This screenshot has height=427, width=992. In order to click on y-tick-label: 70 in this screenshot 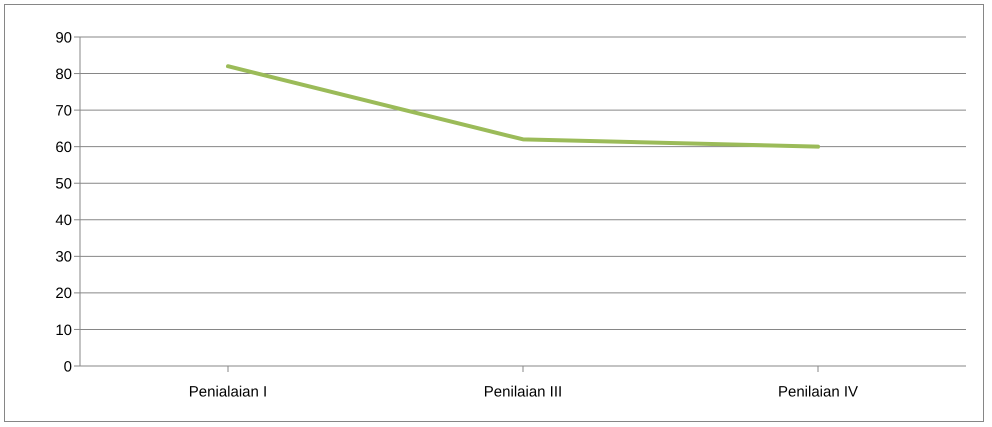, I will do `click(63, 111)`.